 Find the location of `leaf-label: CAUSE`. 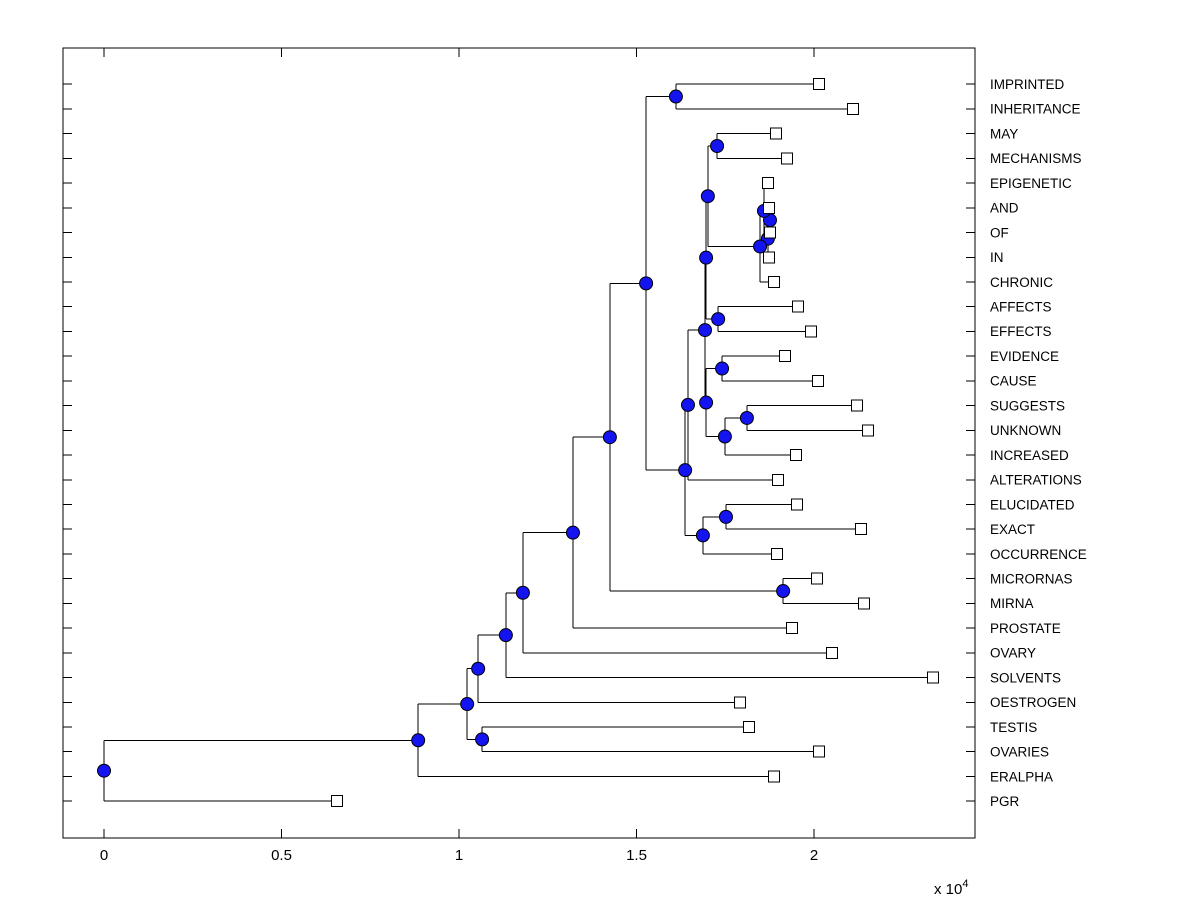

leaf-label: CAUSE is located at coordinates (1013, 381).